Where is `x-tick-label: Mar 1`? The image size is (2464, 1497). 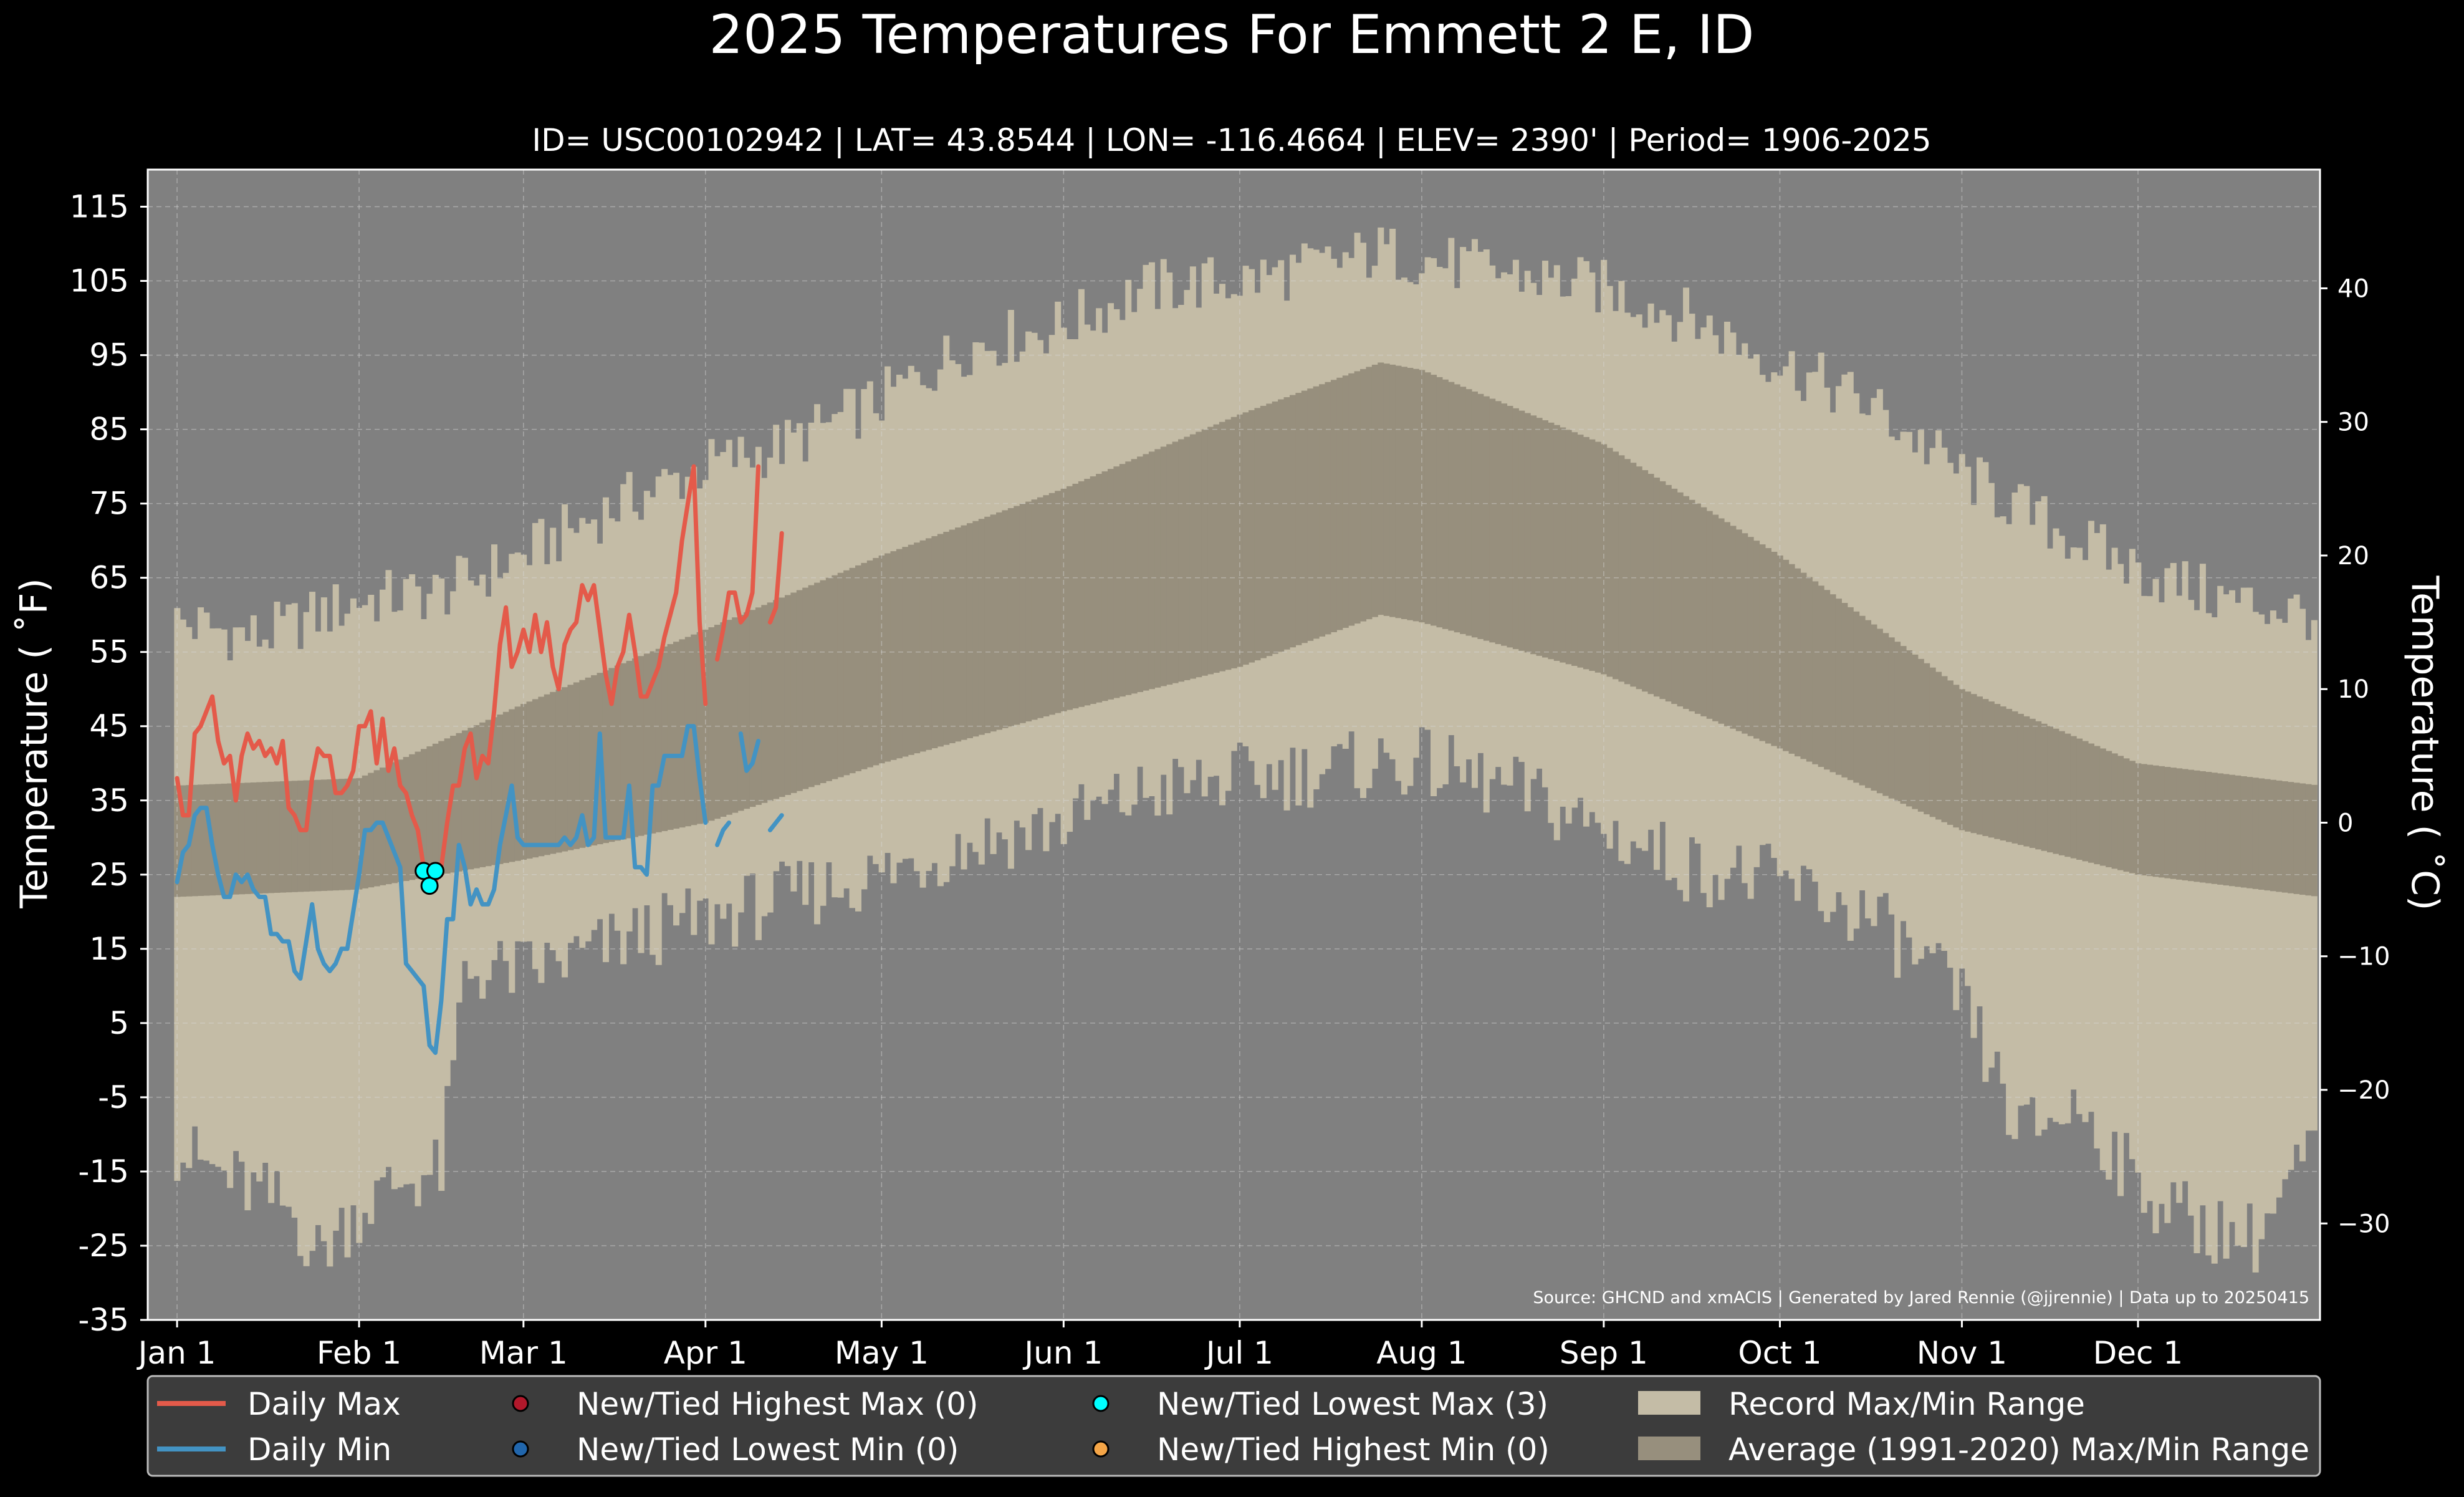
x-tick-label: Mar 1 is located at coordinates (523, 1353).